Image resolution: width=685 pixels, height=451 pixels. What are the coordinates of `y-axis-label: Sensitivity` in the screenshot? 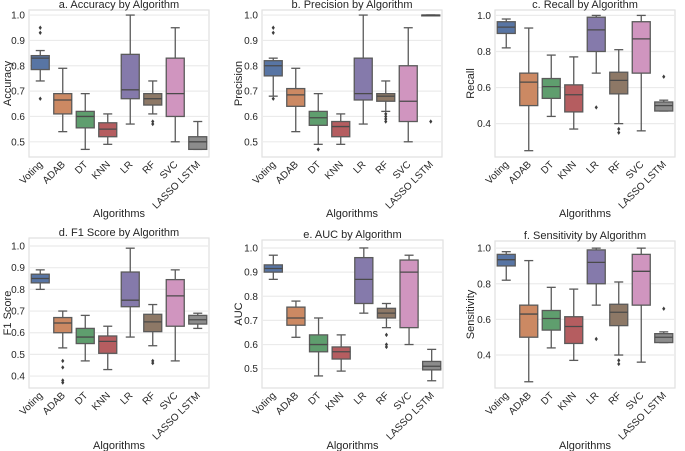 It's located at (471, 314).